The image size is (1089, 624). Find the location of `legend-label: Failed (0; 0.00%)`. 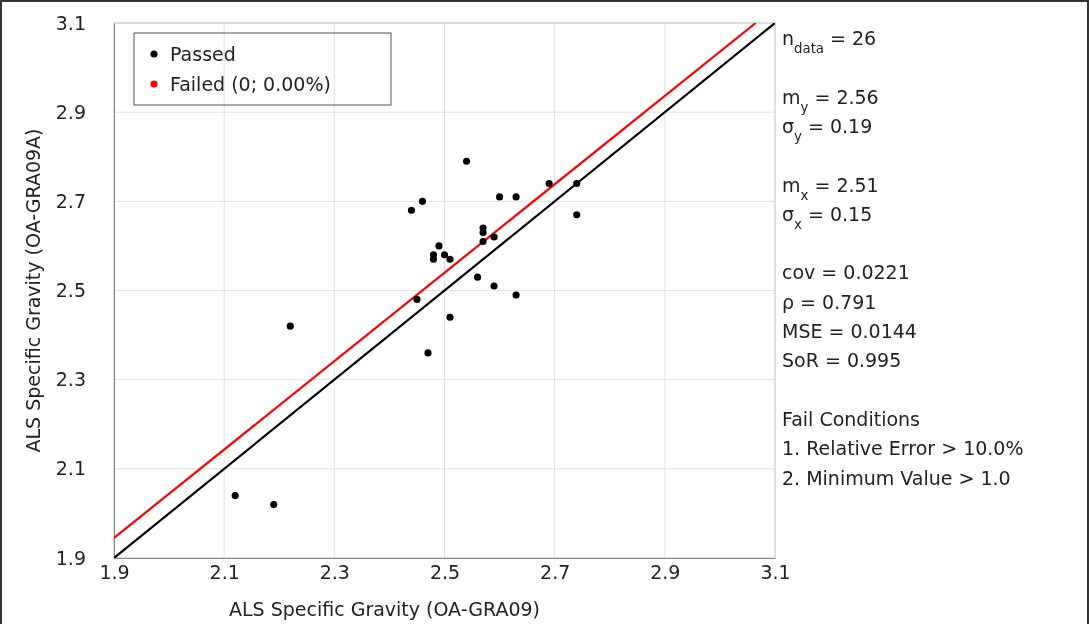

legend-label: Failed (0; 0.00%) is located at coordinates (250, 84).